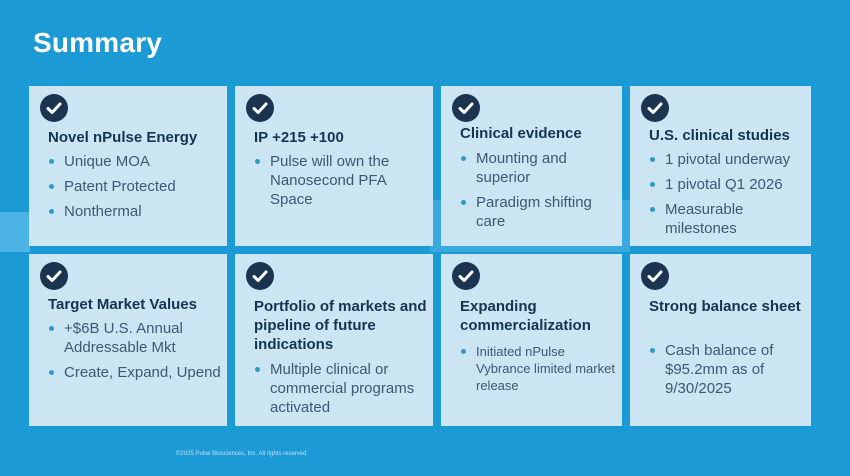  I want to click on bullet-item: Create, Expand, Upend, so click(134, 372).